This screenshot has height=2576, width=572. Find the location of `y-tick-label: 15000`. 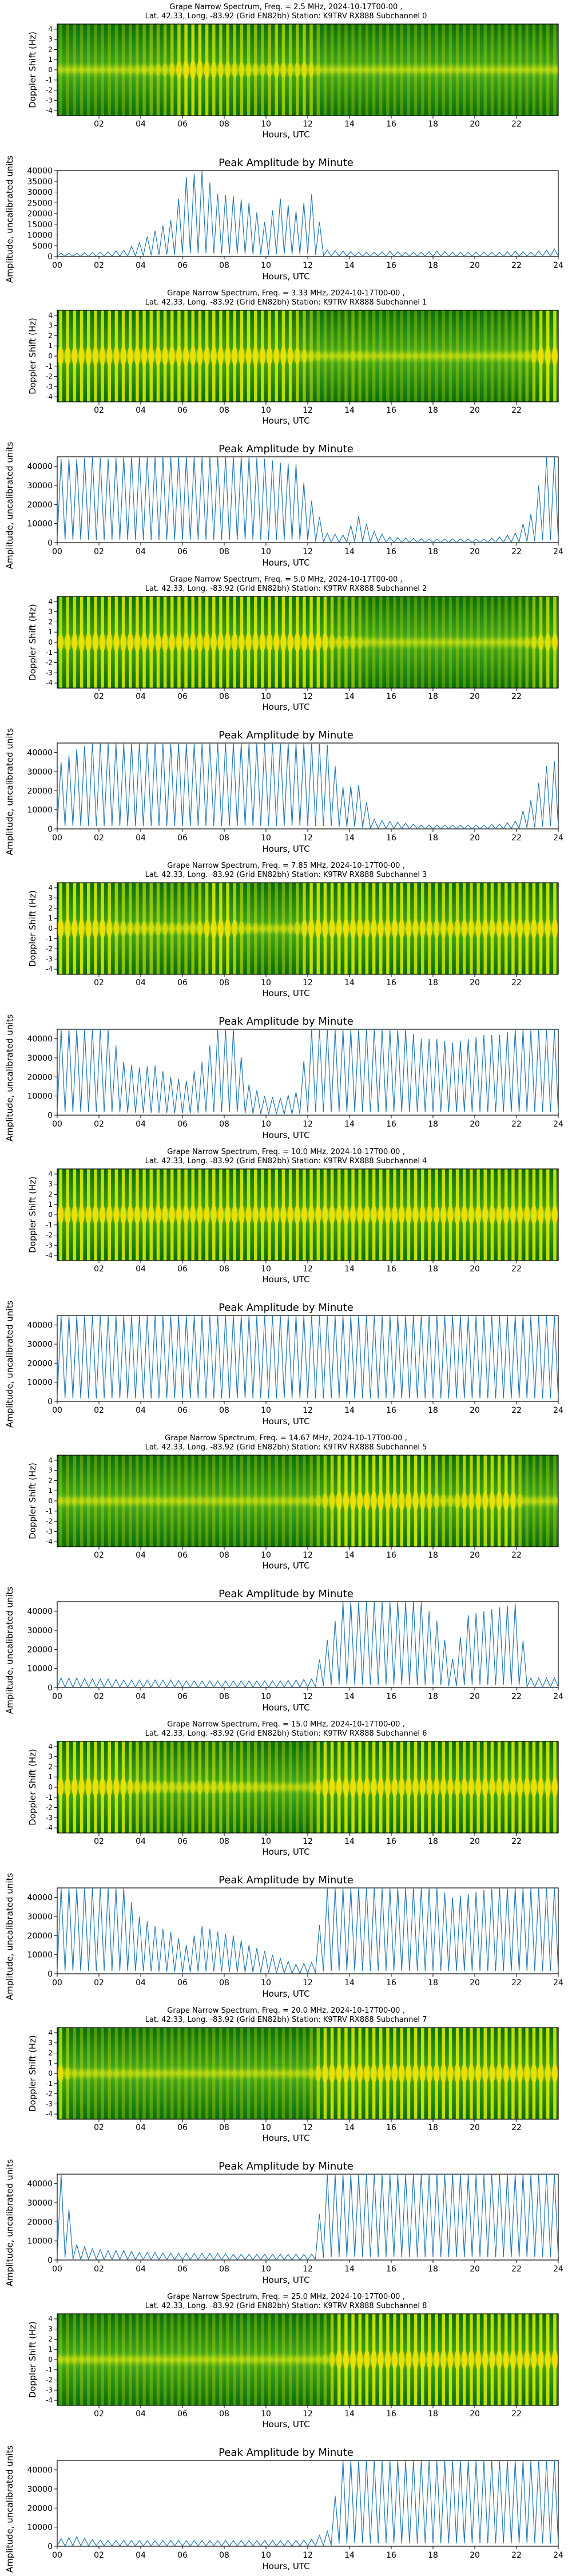

y-tick-label: 15000 is located at coordinates (40, 225).